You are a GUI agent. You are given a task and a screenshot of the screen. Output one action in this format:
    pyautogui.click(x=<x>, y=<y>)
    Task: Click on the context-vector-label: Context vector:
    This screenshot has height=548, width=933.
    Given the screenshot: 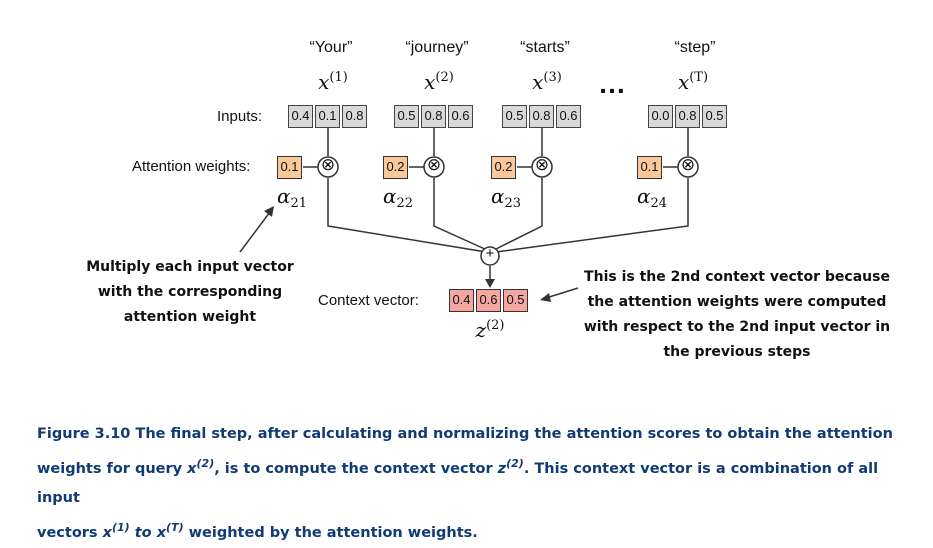 What is the action you would take?
    pyautogui.click(x=368, y=300)
    